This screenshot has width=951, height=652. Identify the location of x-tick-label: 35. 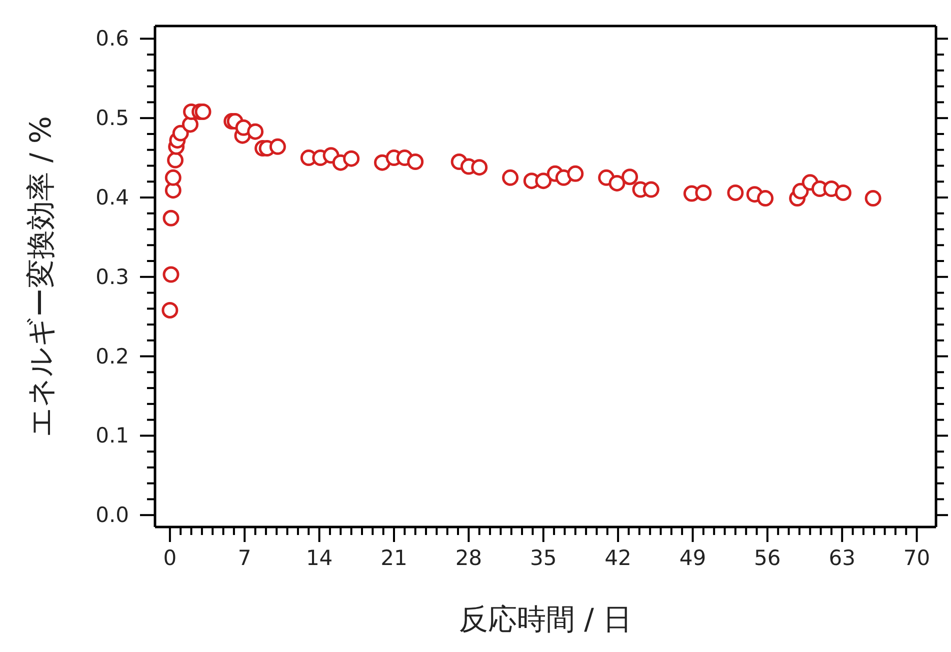
(543, 558).